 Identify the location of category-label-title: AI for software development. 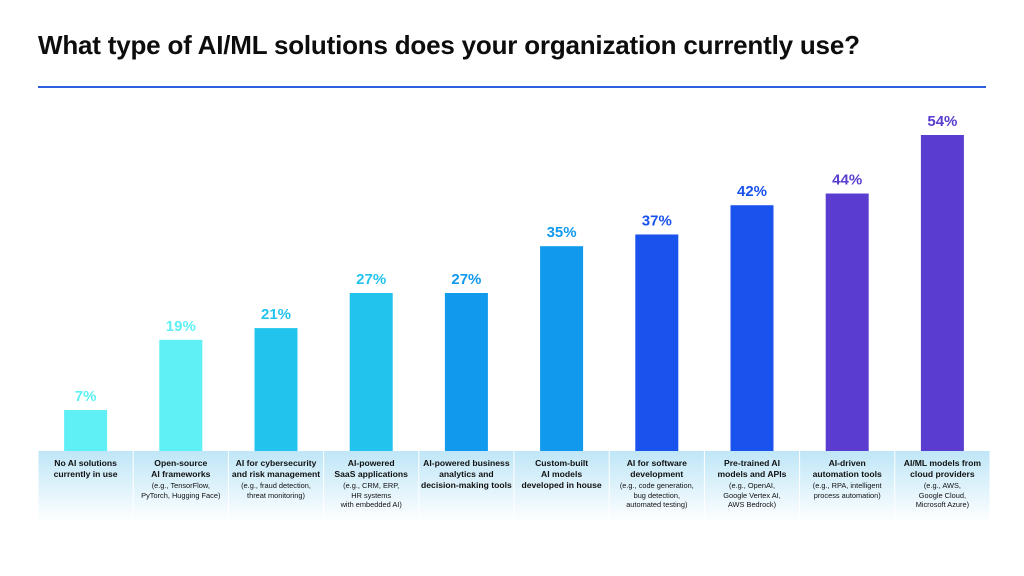
(656, 468).